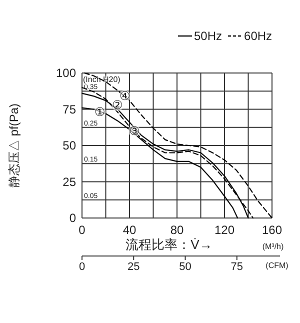  I want to click on x-tick-label: 0, so click(82, 230).